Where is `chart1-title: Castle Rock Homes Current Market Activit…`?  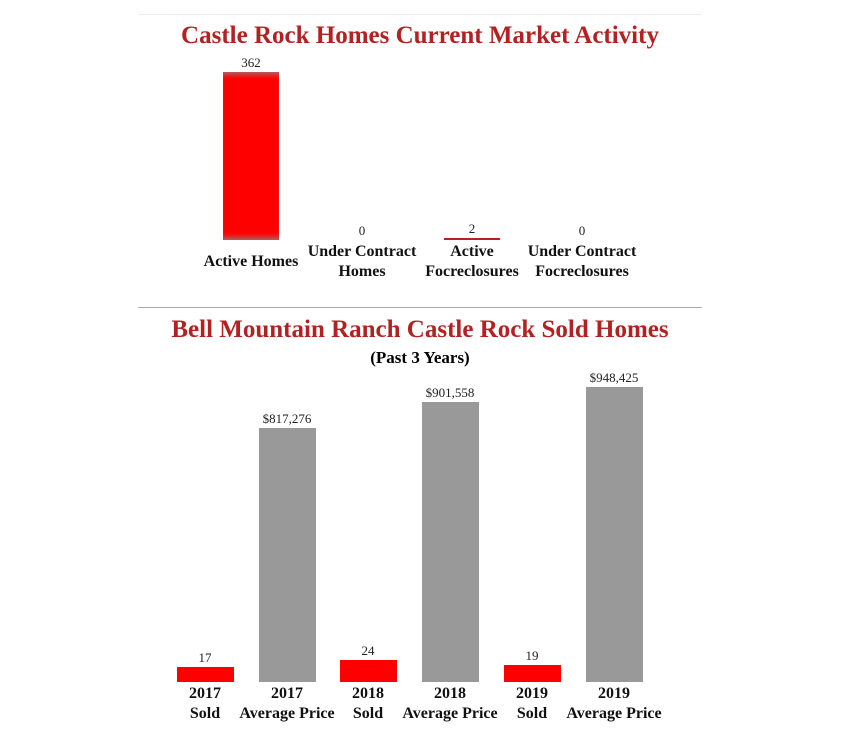
chart1-title: Castle Rock Homes Current Market Activit… is located at coordinates (420, 35).